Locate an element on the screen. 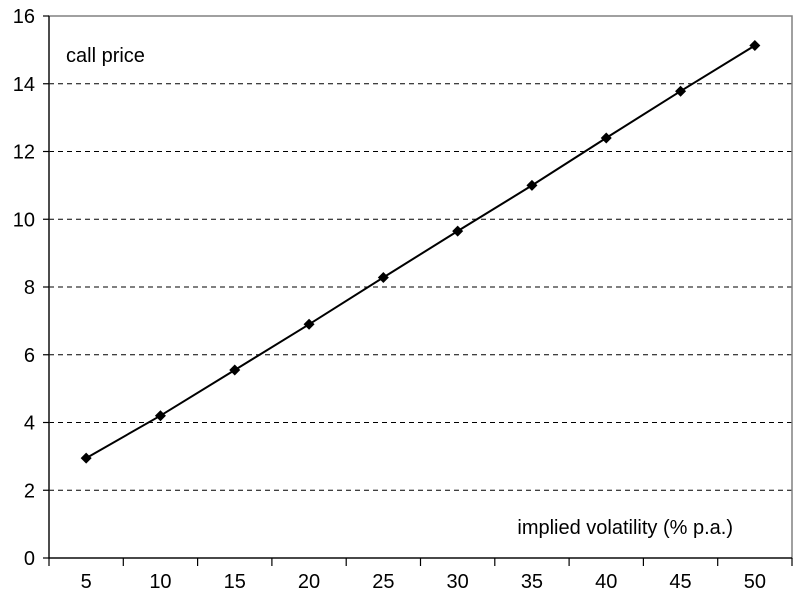 This screenshot has height=597, width=798. x-tick-label: 35 is located at coordinates (532, 582).